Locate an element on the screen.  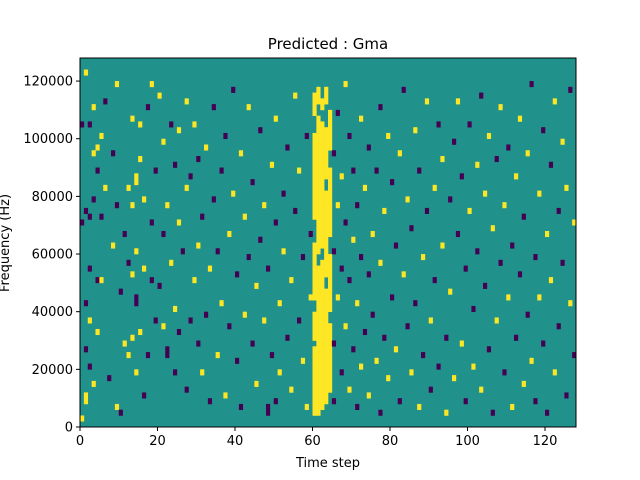
chart-title: Predicted : Gma is located at coordinates (328, 44).